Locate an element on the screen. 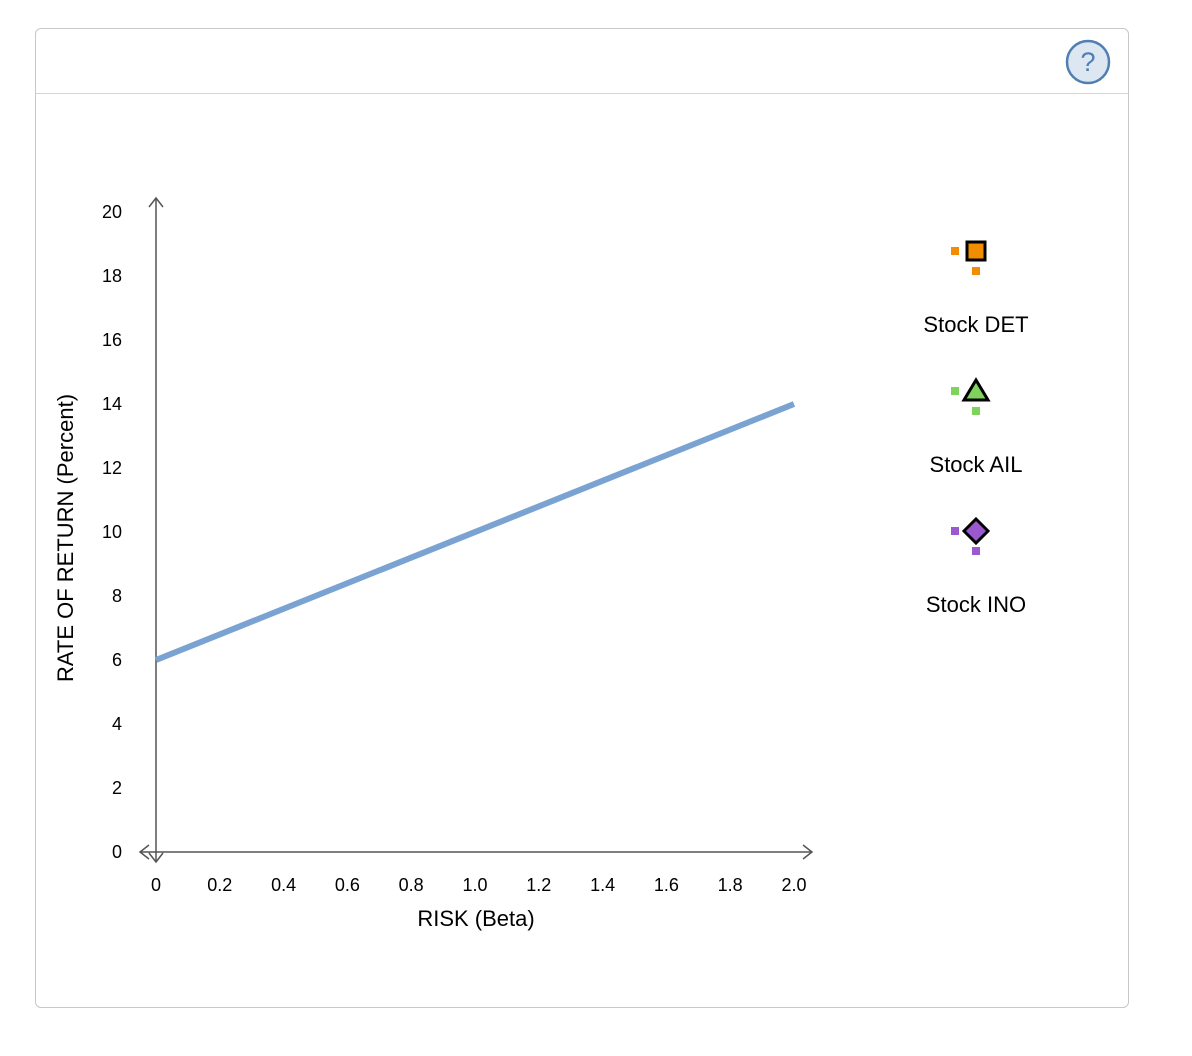 This screenshot has height=1056, width=1192. help-symbol: ? is located at coordinates (1087, 62).